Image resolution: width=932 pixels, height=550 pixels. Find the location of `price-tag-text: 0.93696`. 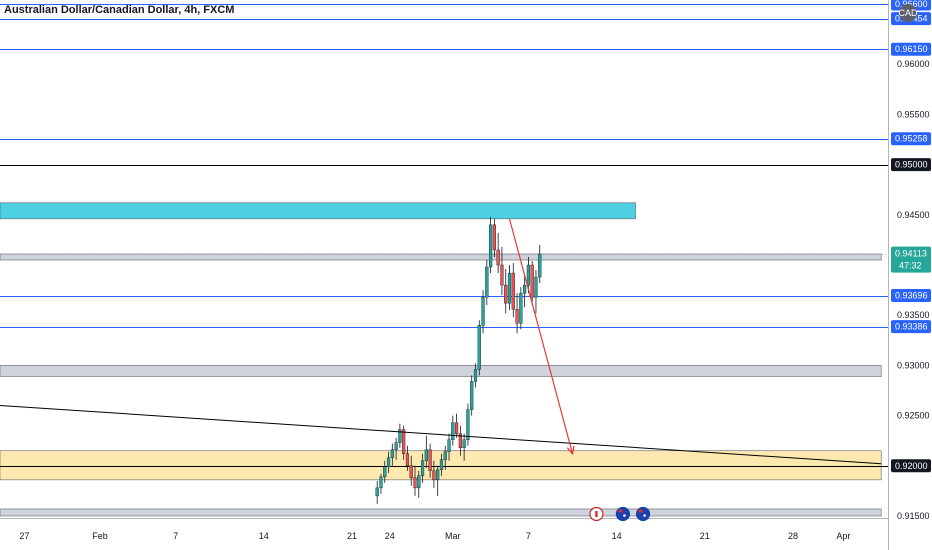

price-tag-text: 0.93696 is located at coordinates (911, 296).